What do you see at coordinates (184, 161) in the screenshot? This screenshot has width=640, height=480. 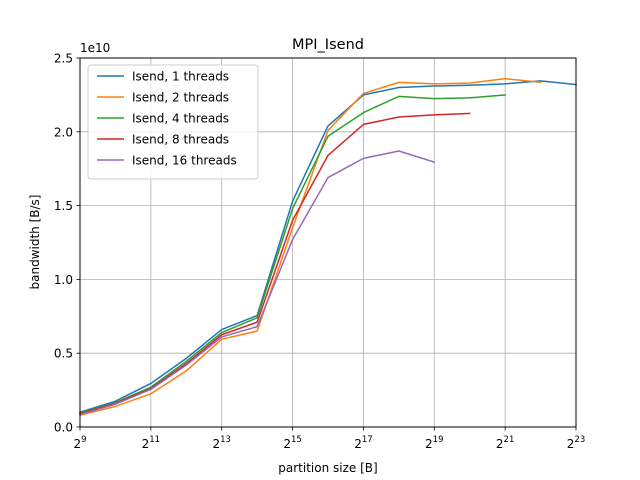 I see `legend-label: Isend, 16 threads` at bounding box center [184, 161].